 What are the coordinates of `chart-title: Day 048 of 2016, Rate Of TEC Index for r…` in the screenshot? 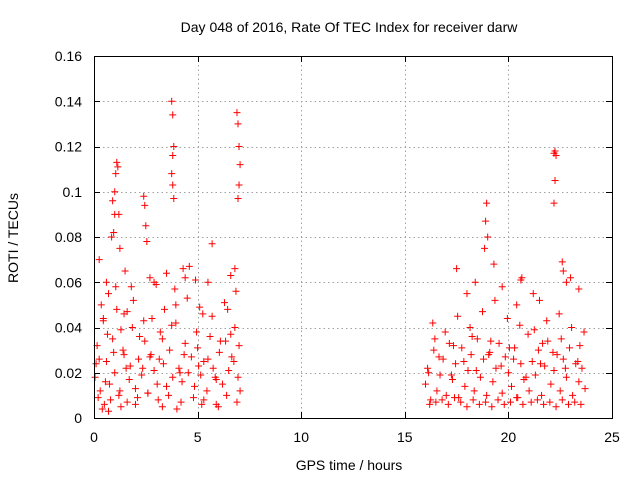 It's located at (350, 27).